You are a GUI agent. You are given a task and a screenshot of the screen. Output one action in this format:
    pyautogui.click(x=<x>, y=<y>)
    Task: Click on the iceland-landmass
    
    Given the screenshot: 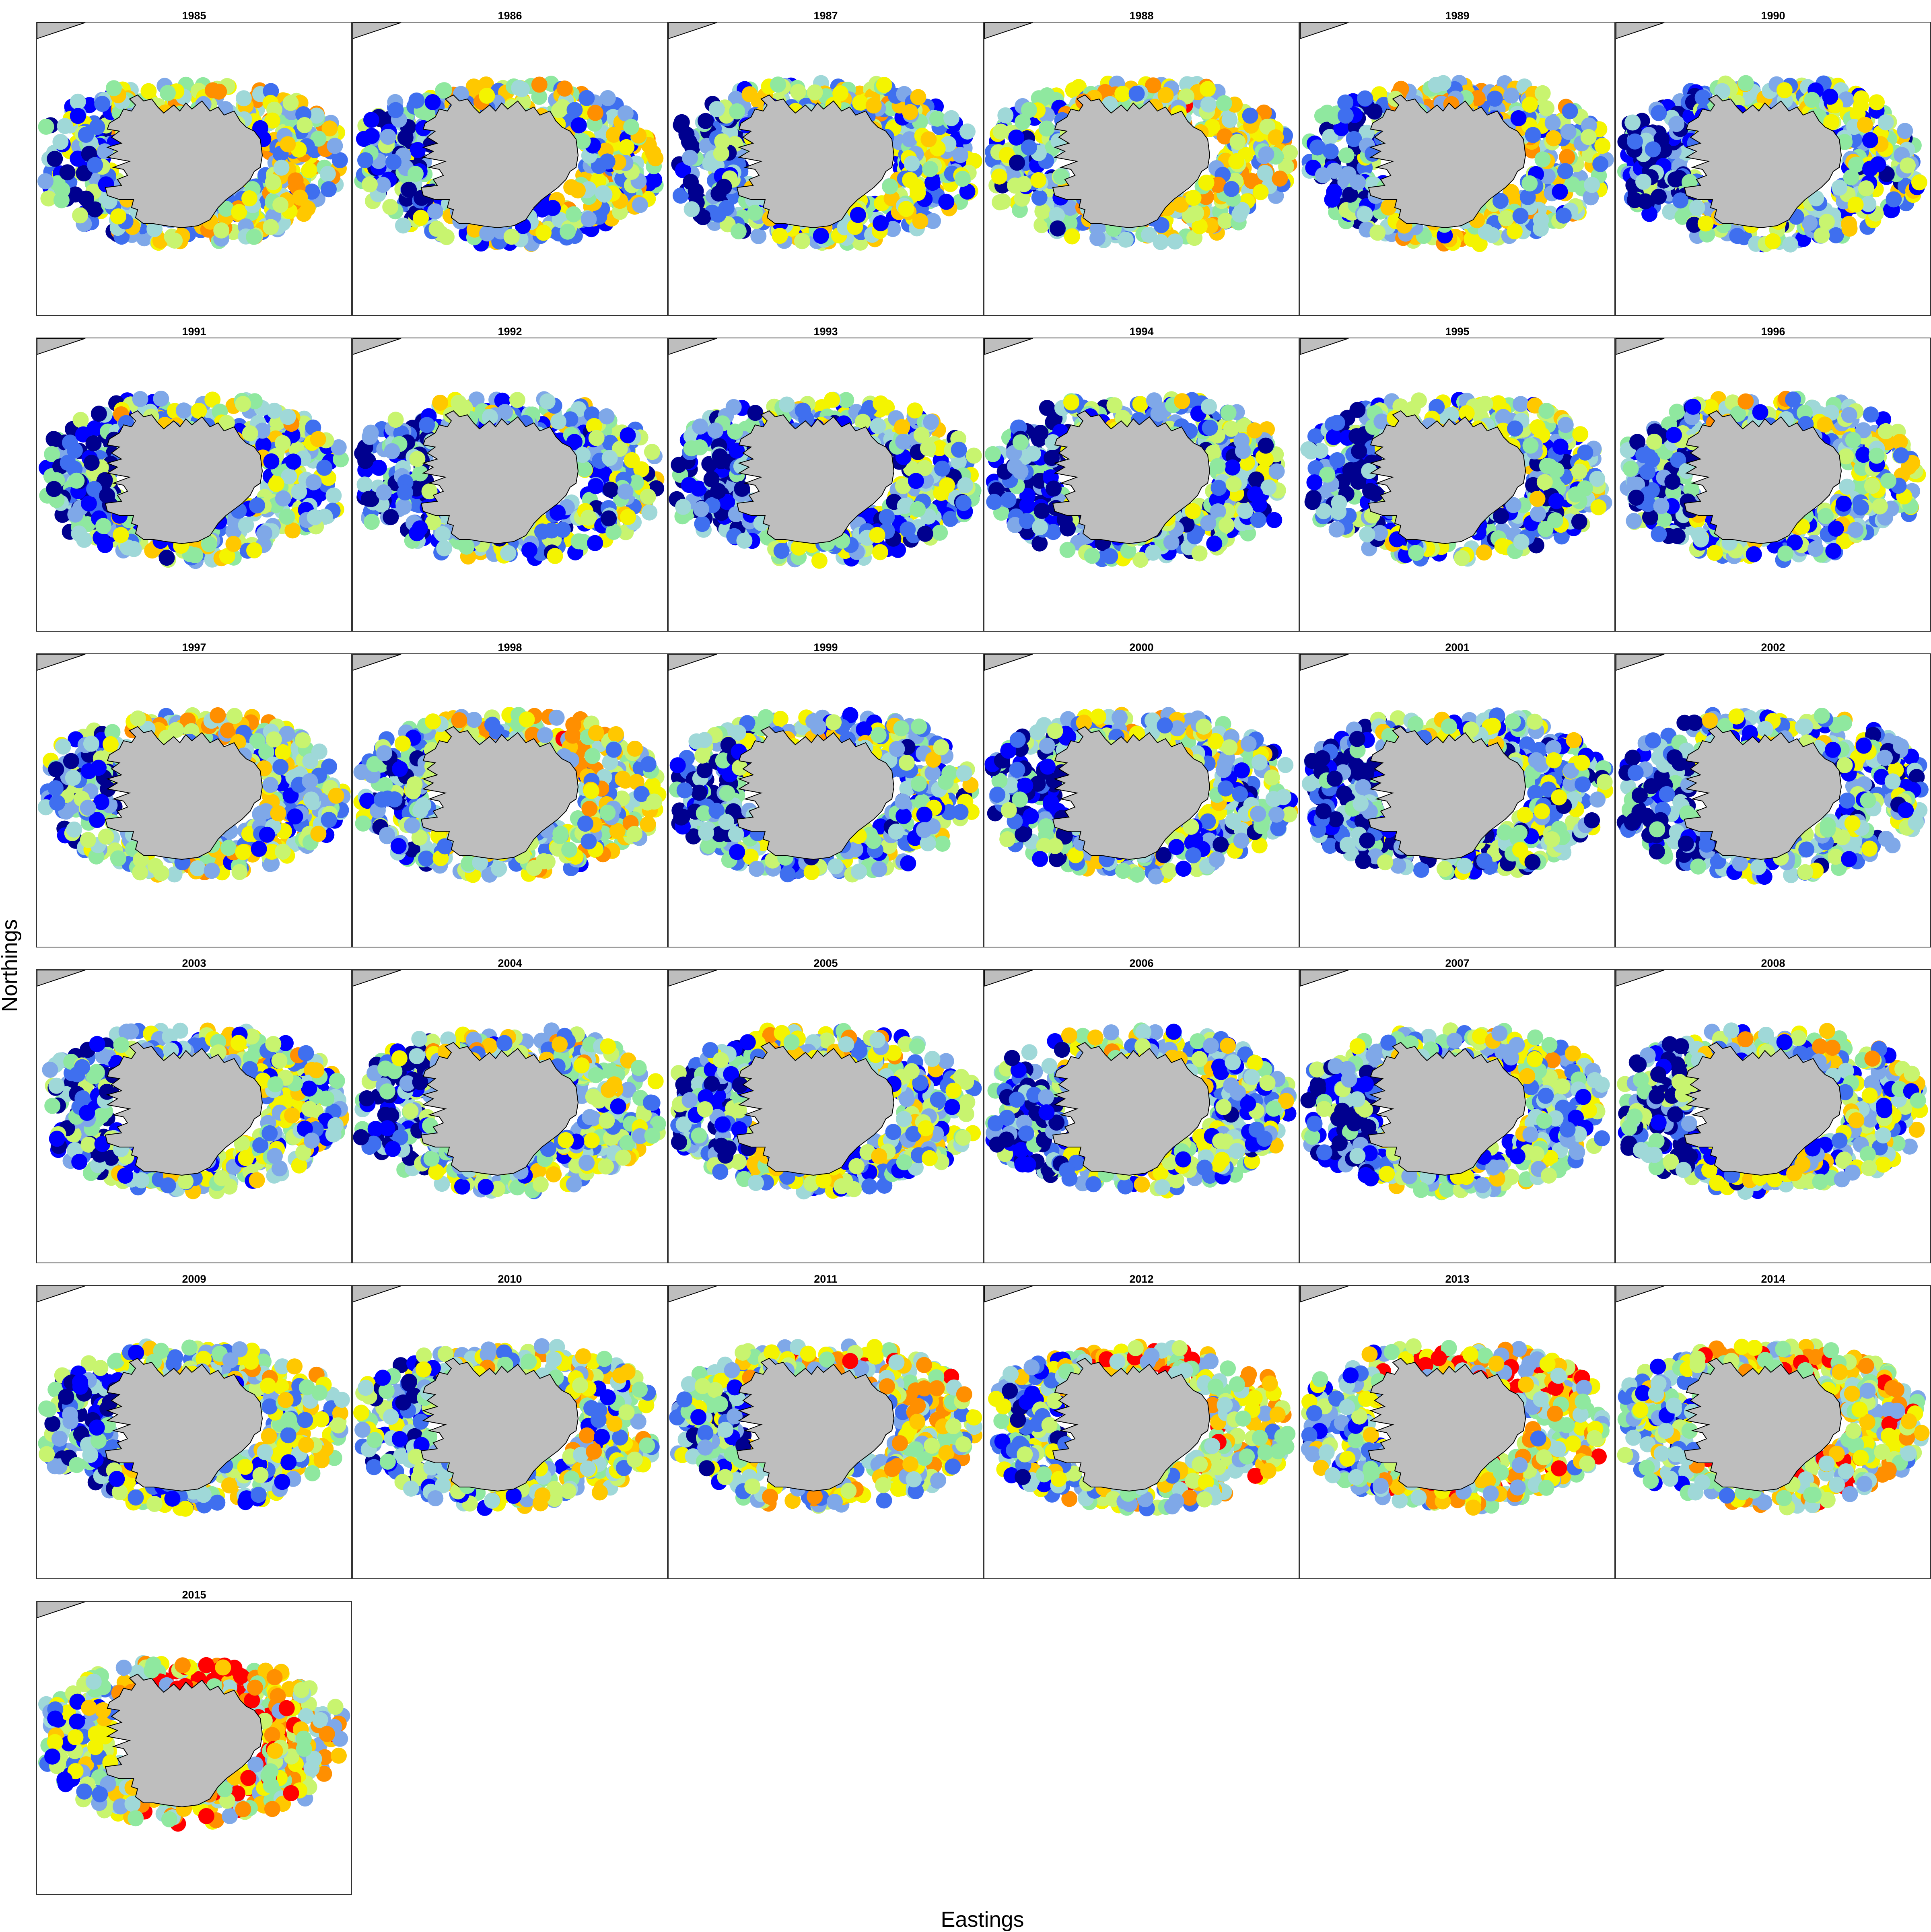 What is the action you would take?
    pyautogui.click(x=1447, y=161)
    